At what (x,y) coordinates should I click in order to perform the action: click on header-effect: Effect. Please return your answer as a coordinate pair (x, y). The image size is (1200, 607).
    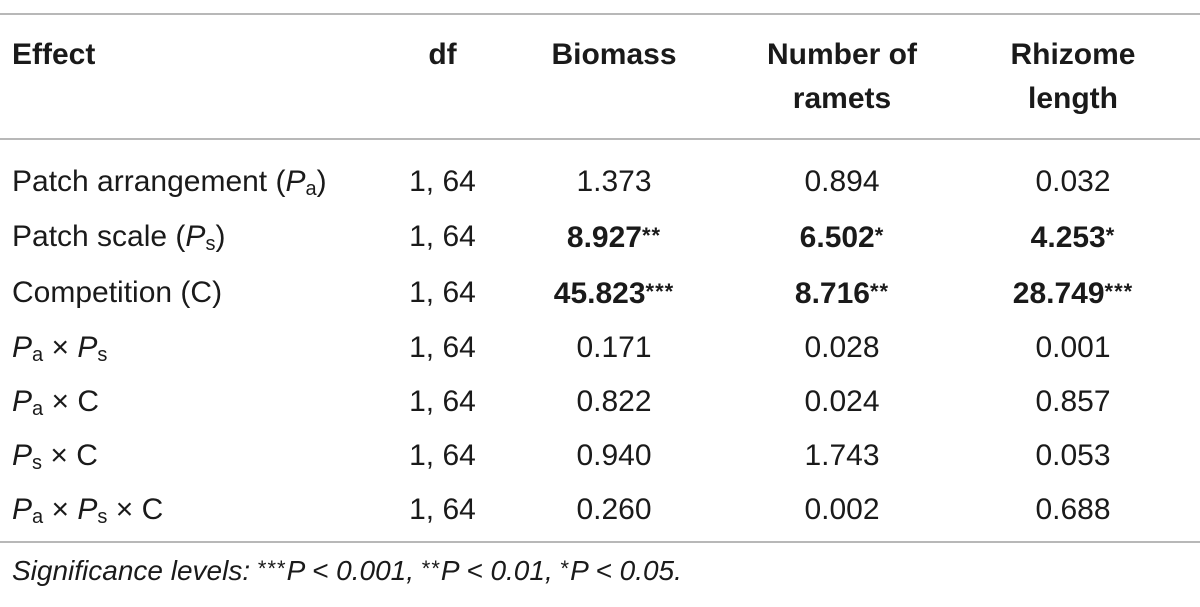
    Looking at the image, I should click on (54, 54).